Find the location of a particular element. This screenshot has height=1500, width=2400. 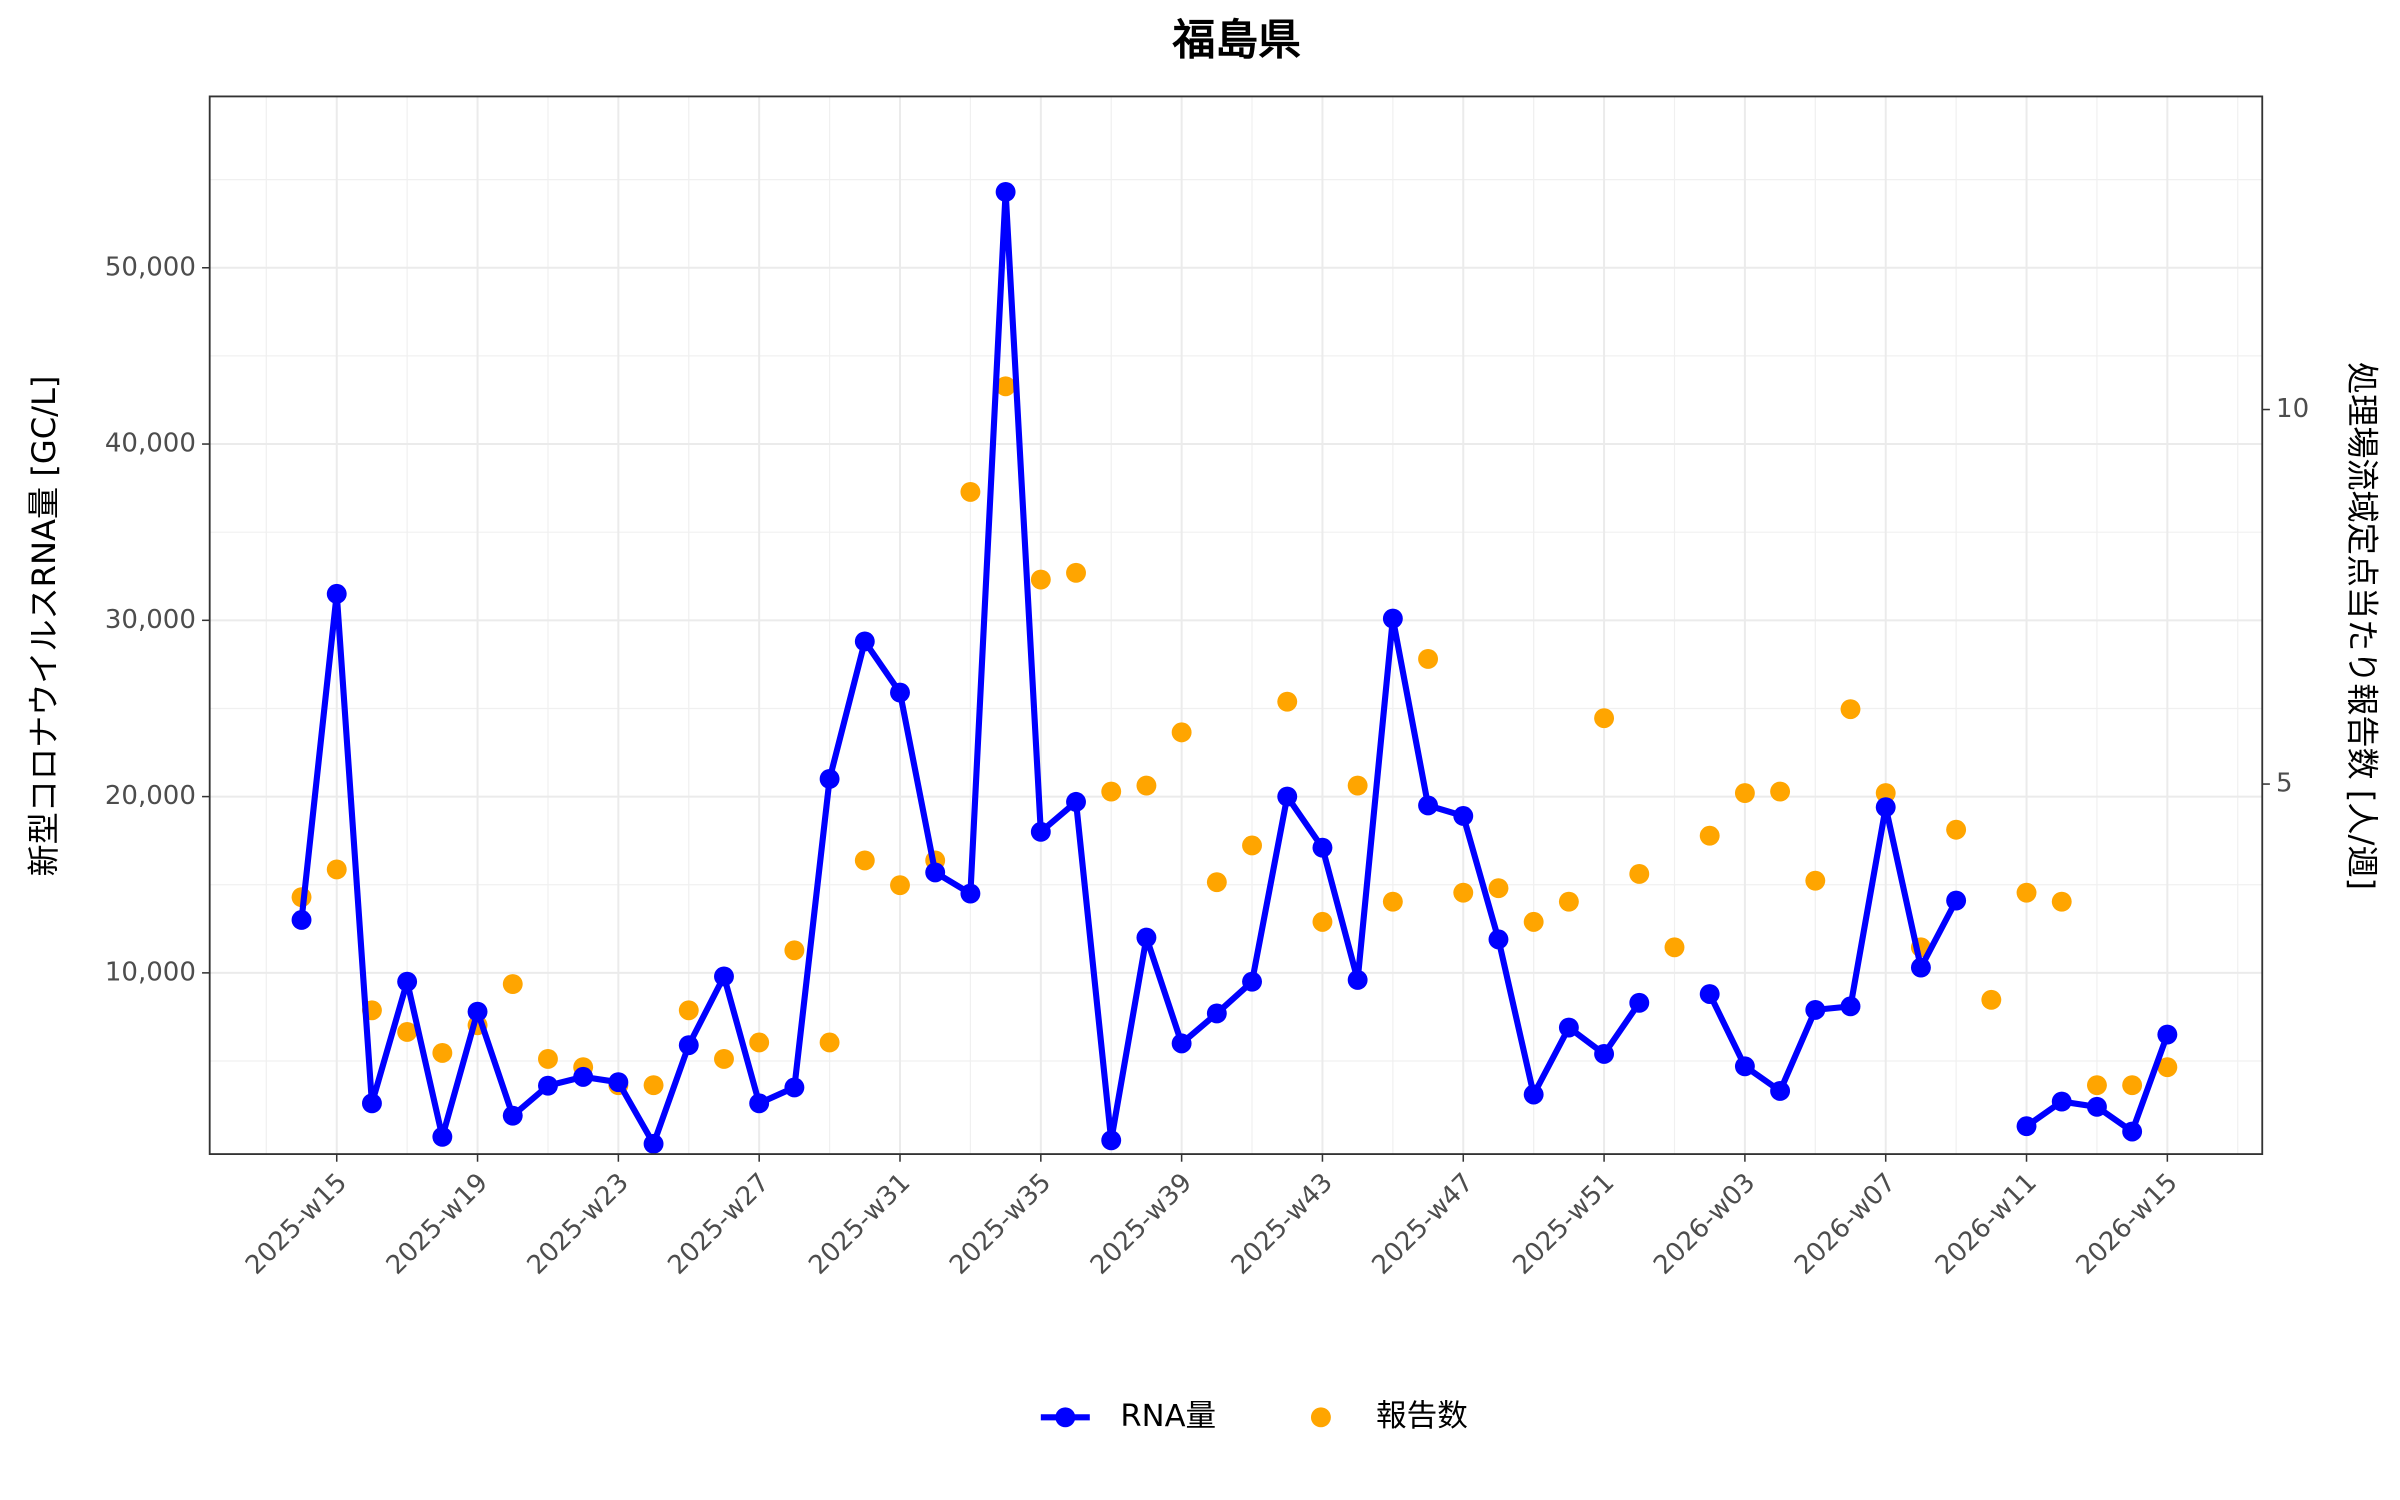

x-tick-label: 2025-w19 is located at coordinates (437, 1224).